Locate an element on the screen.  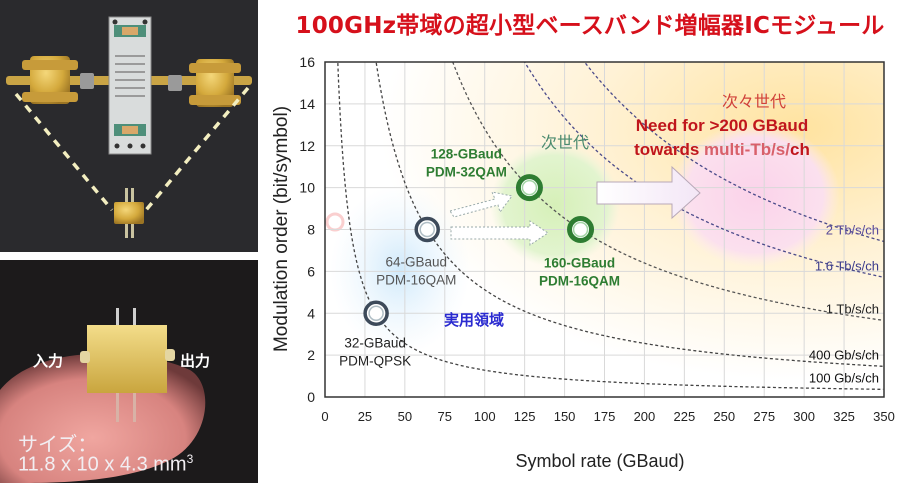
current-gen-region is located at coordinates (400, 270).